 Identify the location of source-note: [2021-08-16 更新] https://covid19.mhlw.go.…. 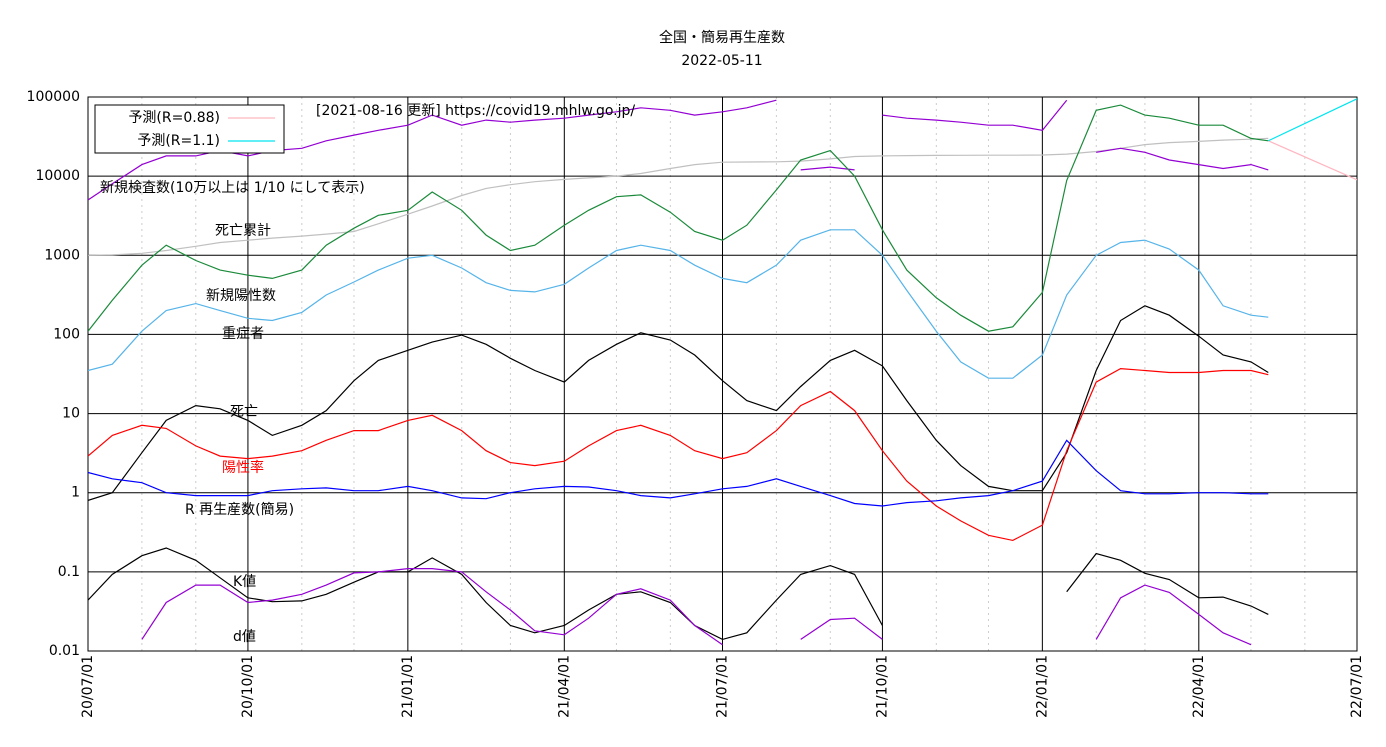
(475, 111).